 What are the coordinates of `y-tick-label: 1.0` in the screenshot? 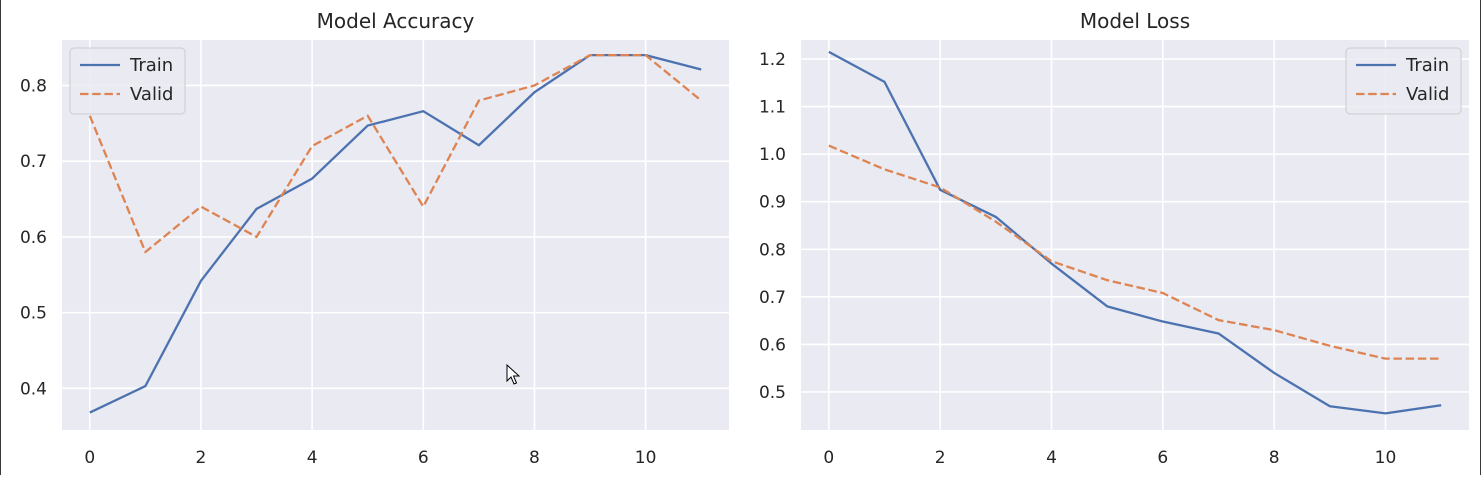 It's located at (772, 155).